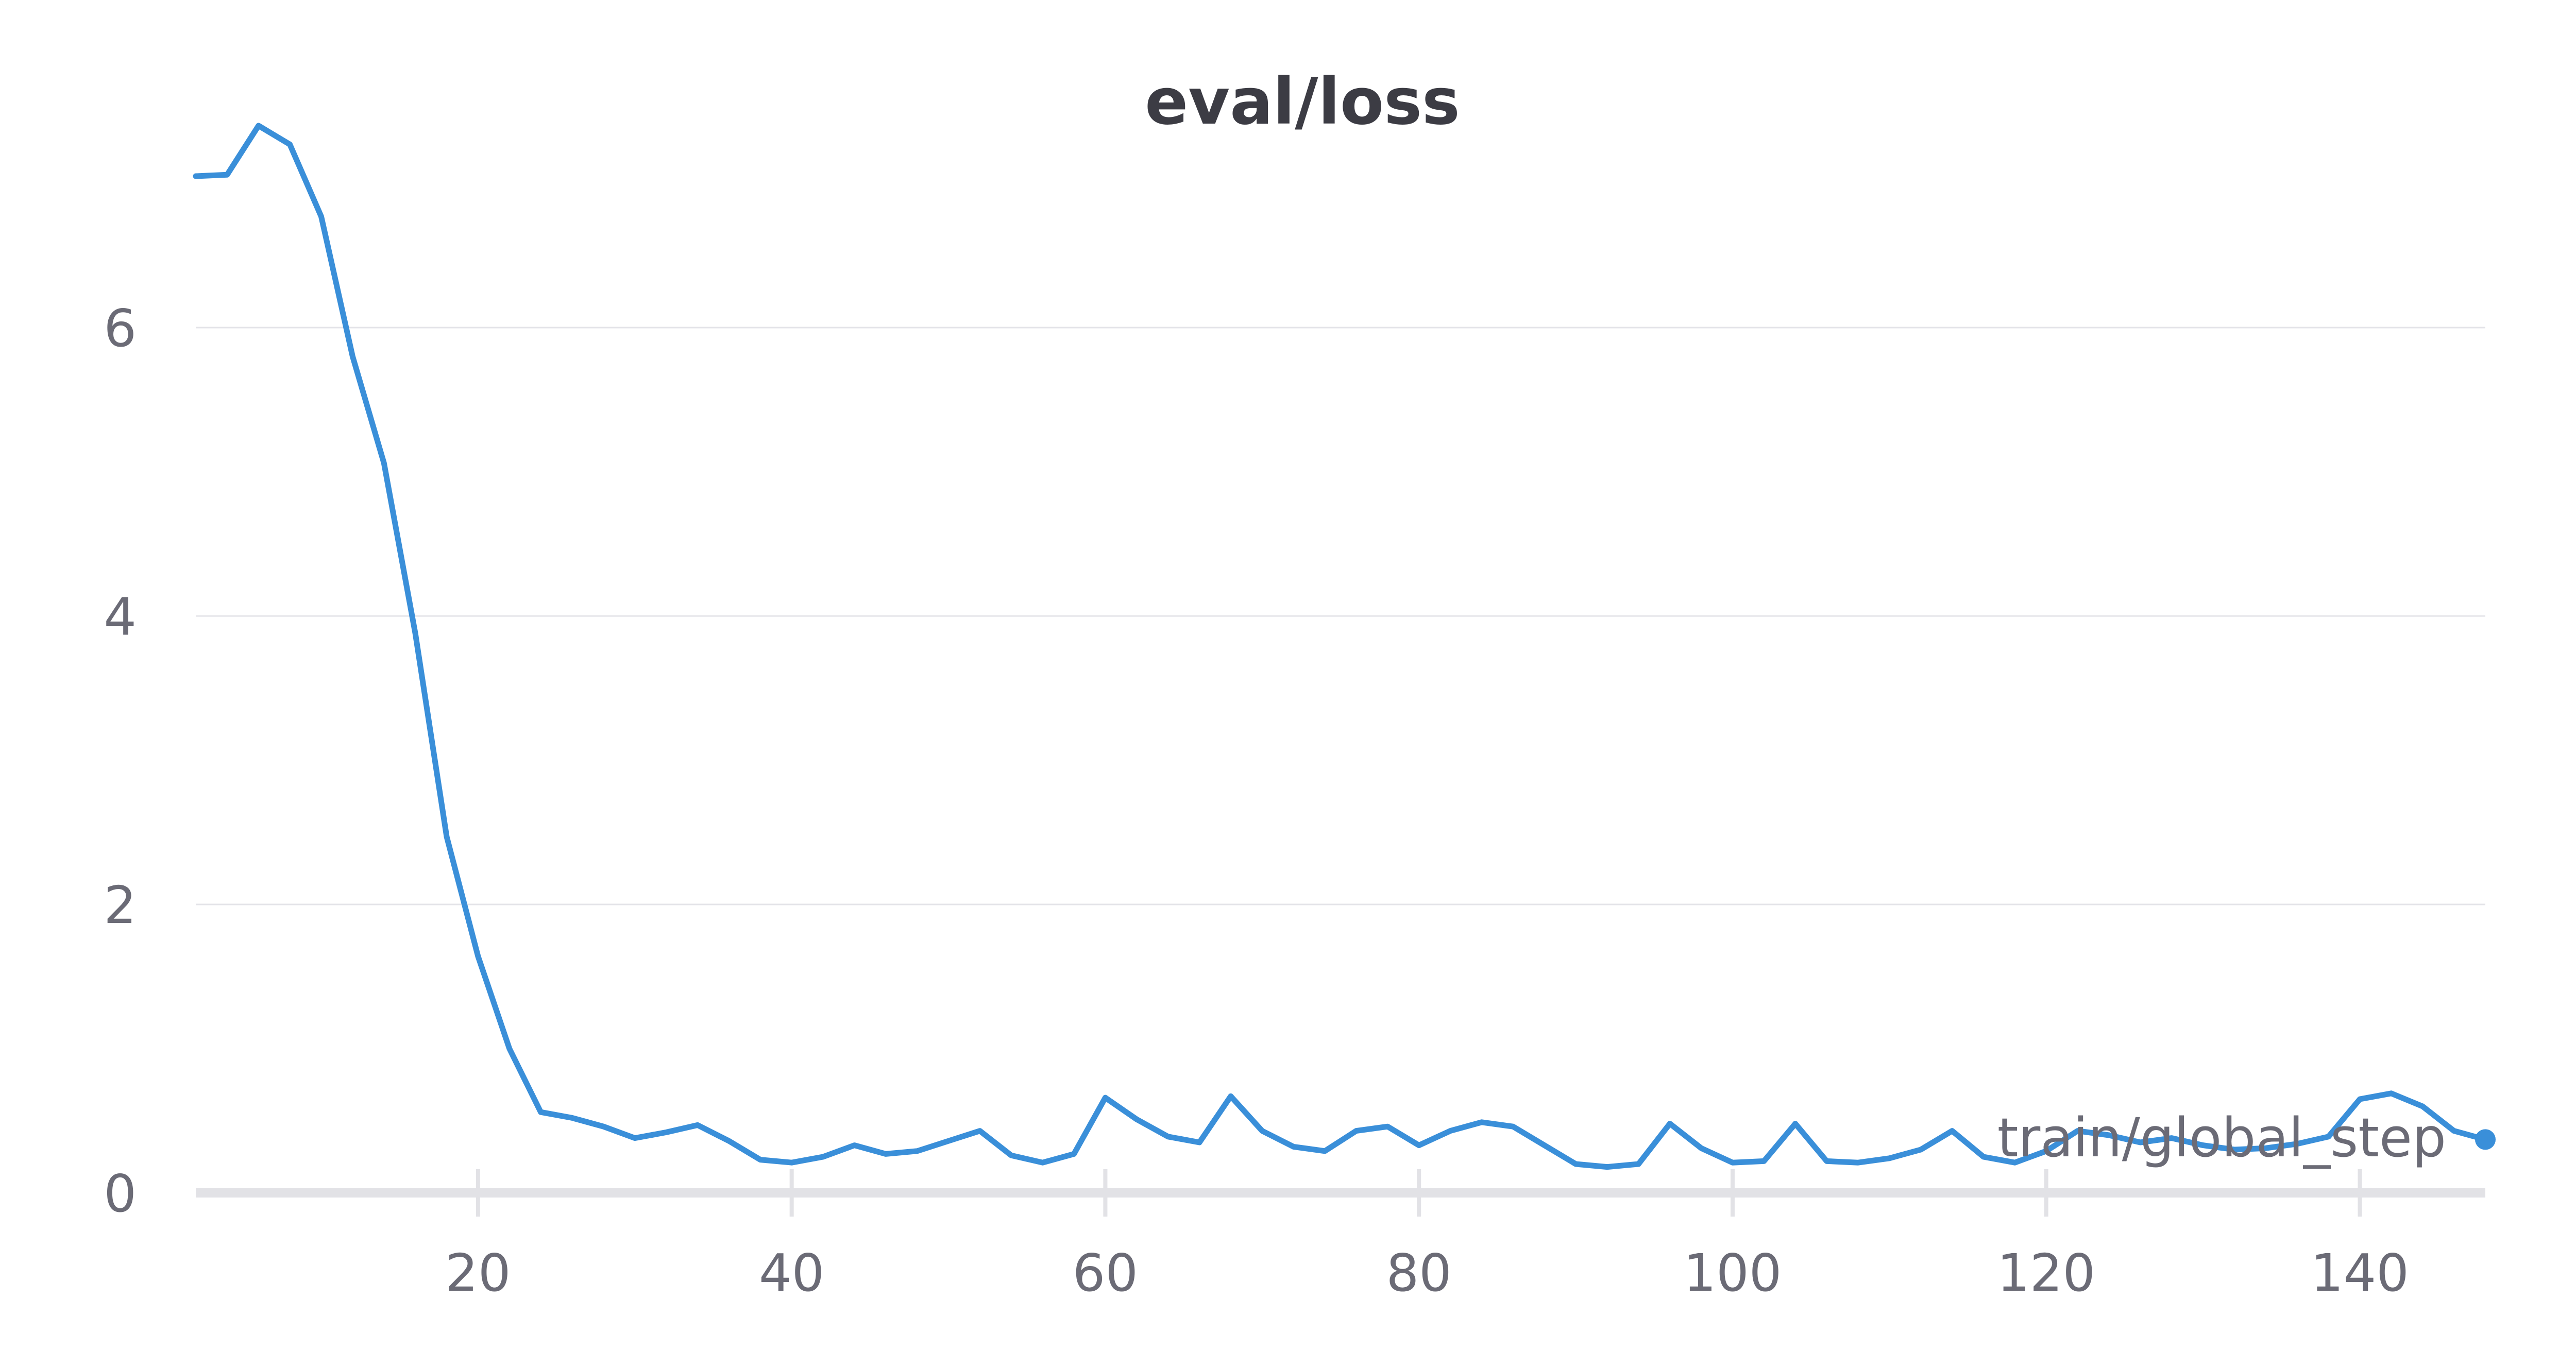 This screenshot has width=2576, height=1368. I want to click on y-tick-label: 0, so click(120, 1194).